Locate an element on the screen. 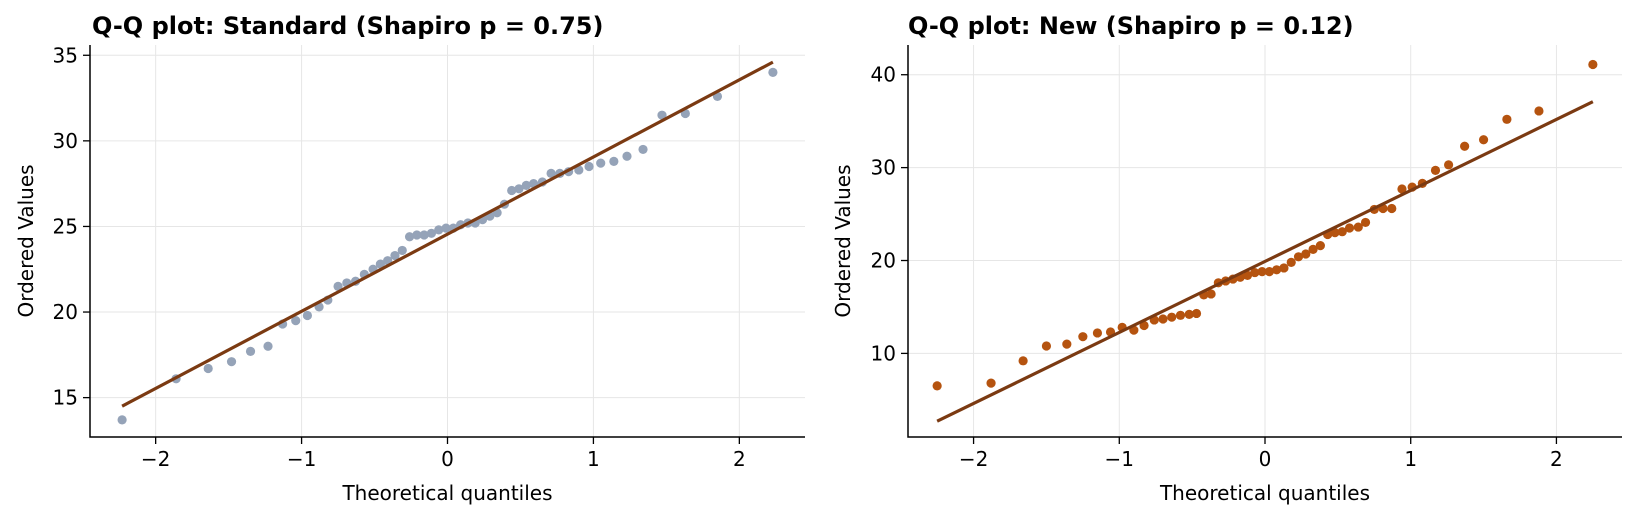 The image size is (1630, 520). y-tick-label: 35 is located at coordinates (65, 55).